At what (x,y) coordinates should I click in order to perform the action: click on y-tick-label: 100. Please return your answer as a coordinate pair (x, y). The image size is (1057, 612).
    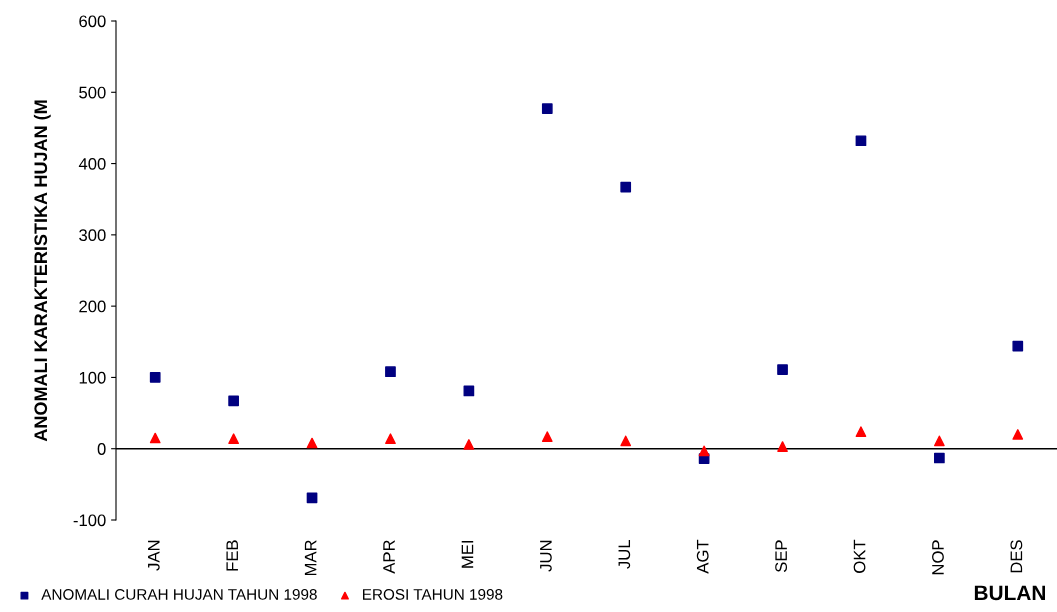
    Looking at the image, I should click on (92, 377).